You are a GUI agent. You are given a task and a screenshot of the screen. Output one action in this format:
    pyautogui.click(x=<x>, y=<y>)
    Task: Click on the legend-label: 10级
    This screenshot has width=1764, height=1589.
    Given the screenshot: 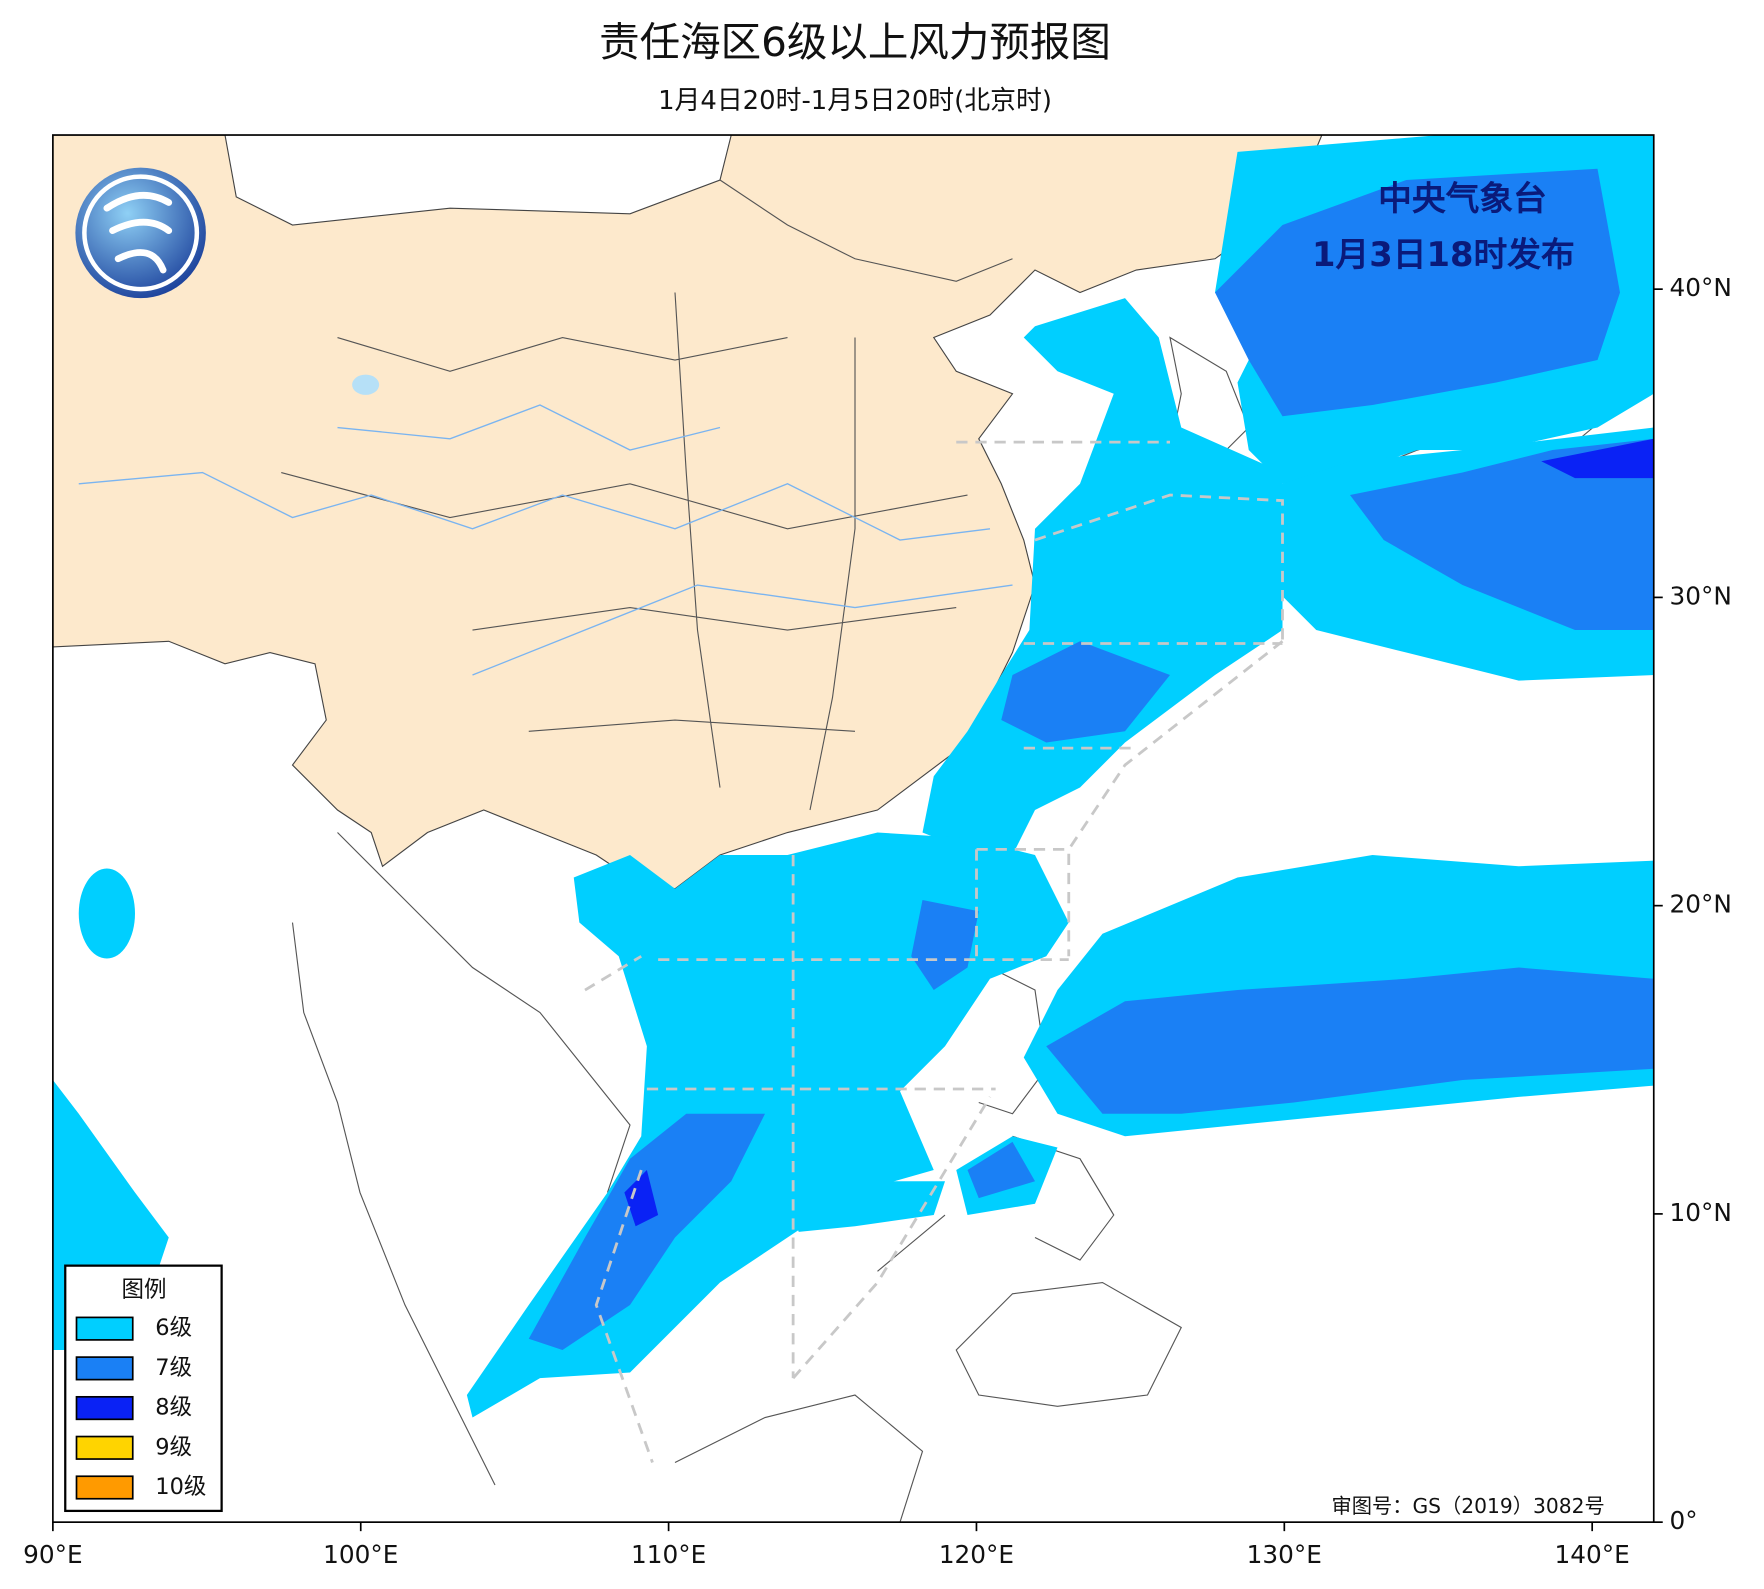 What is the action you would take?
    pyautogui.click(x=180, y=1487)
    